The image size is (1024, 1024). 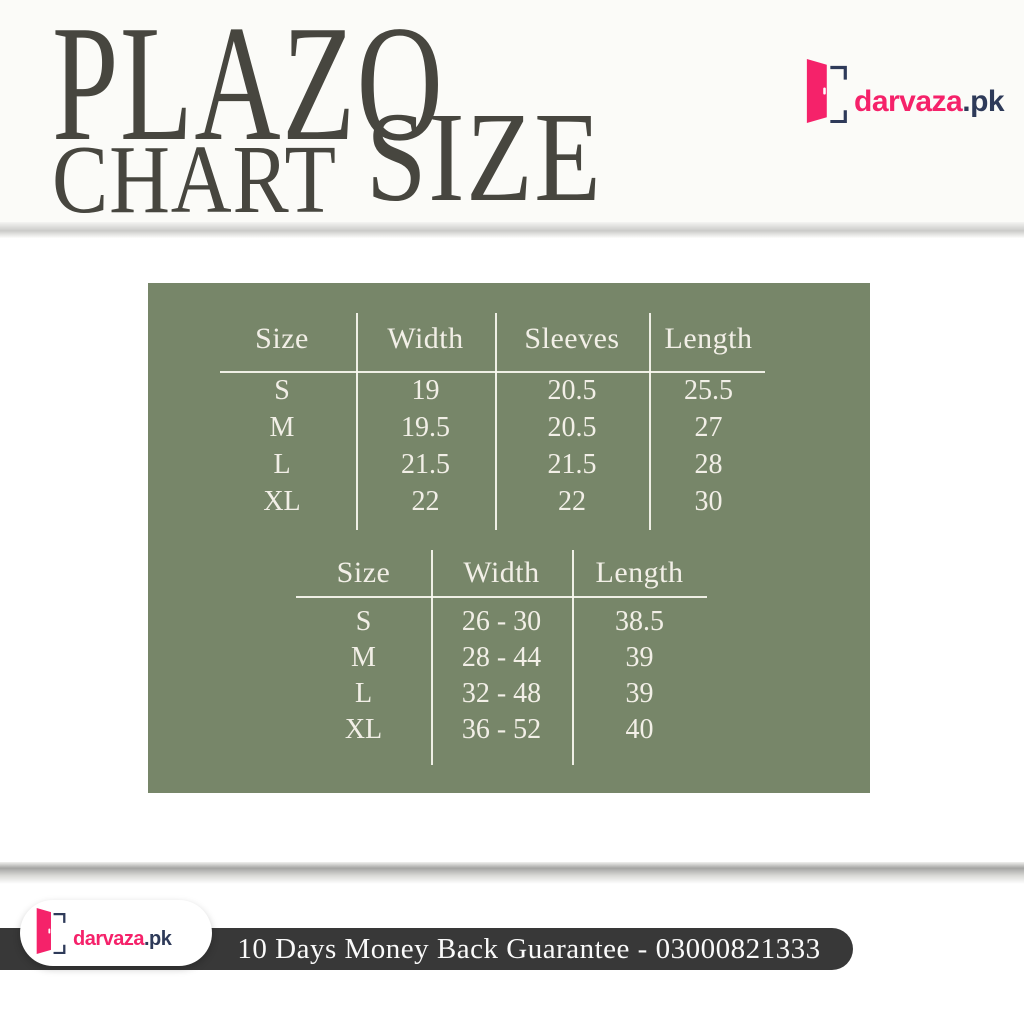 I want to click on table-row: M 28 - 44 39, so click(x=501, y=658).